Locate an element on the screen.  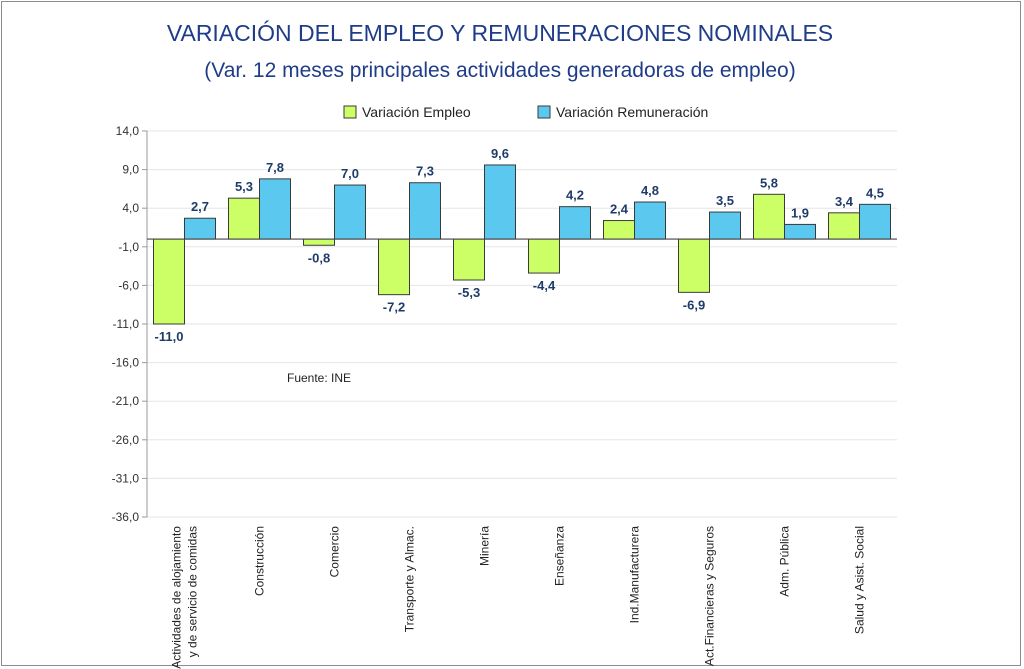
data-label: 5,3 is located at coordinates (244, 186).